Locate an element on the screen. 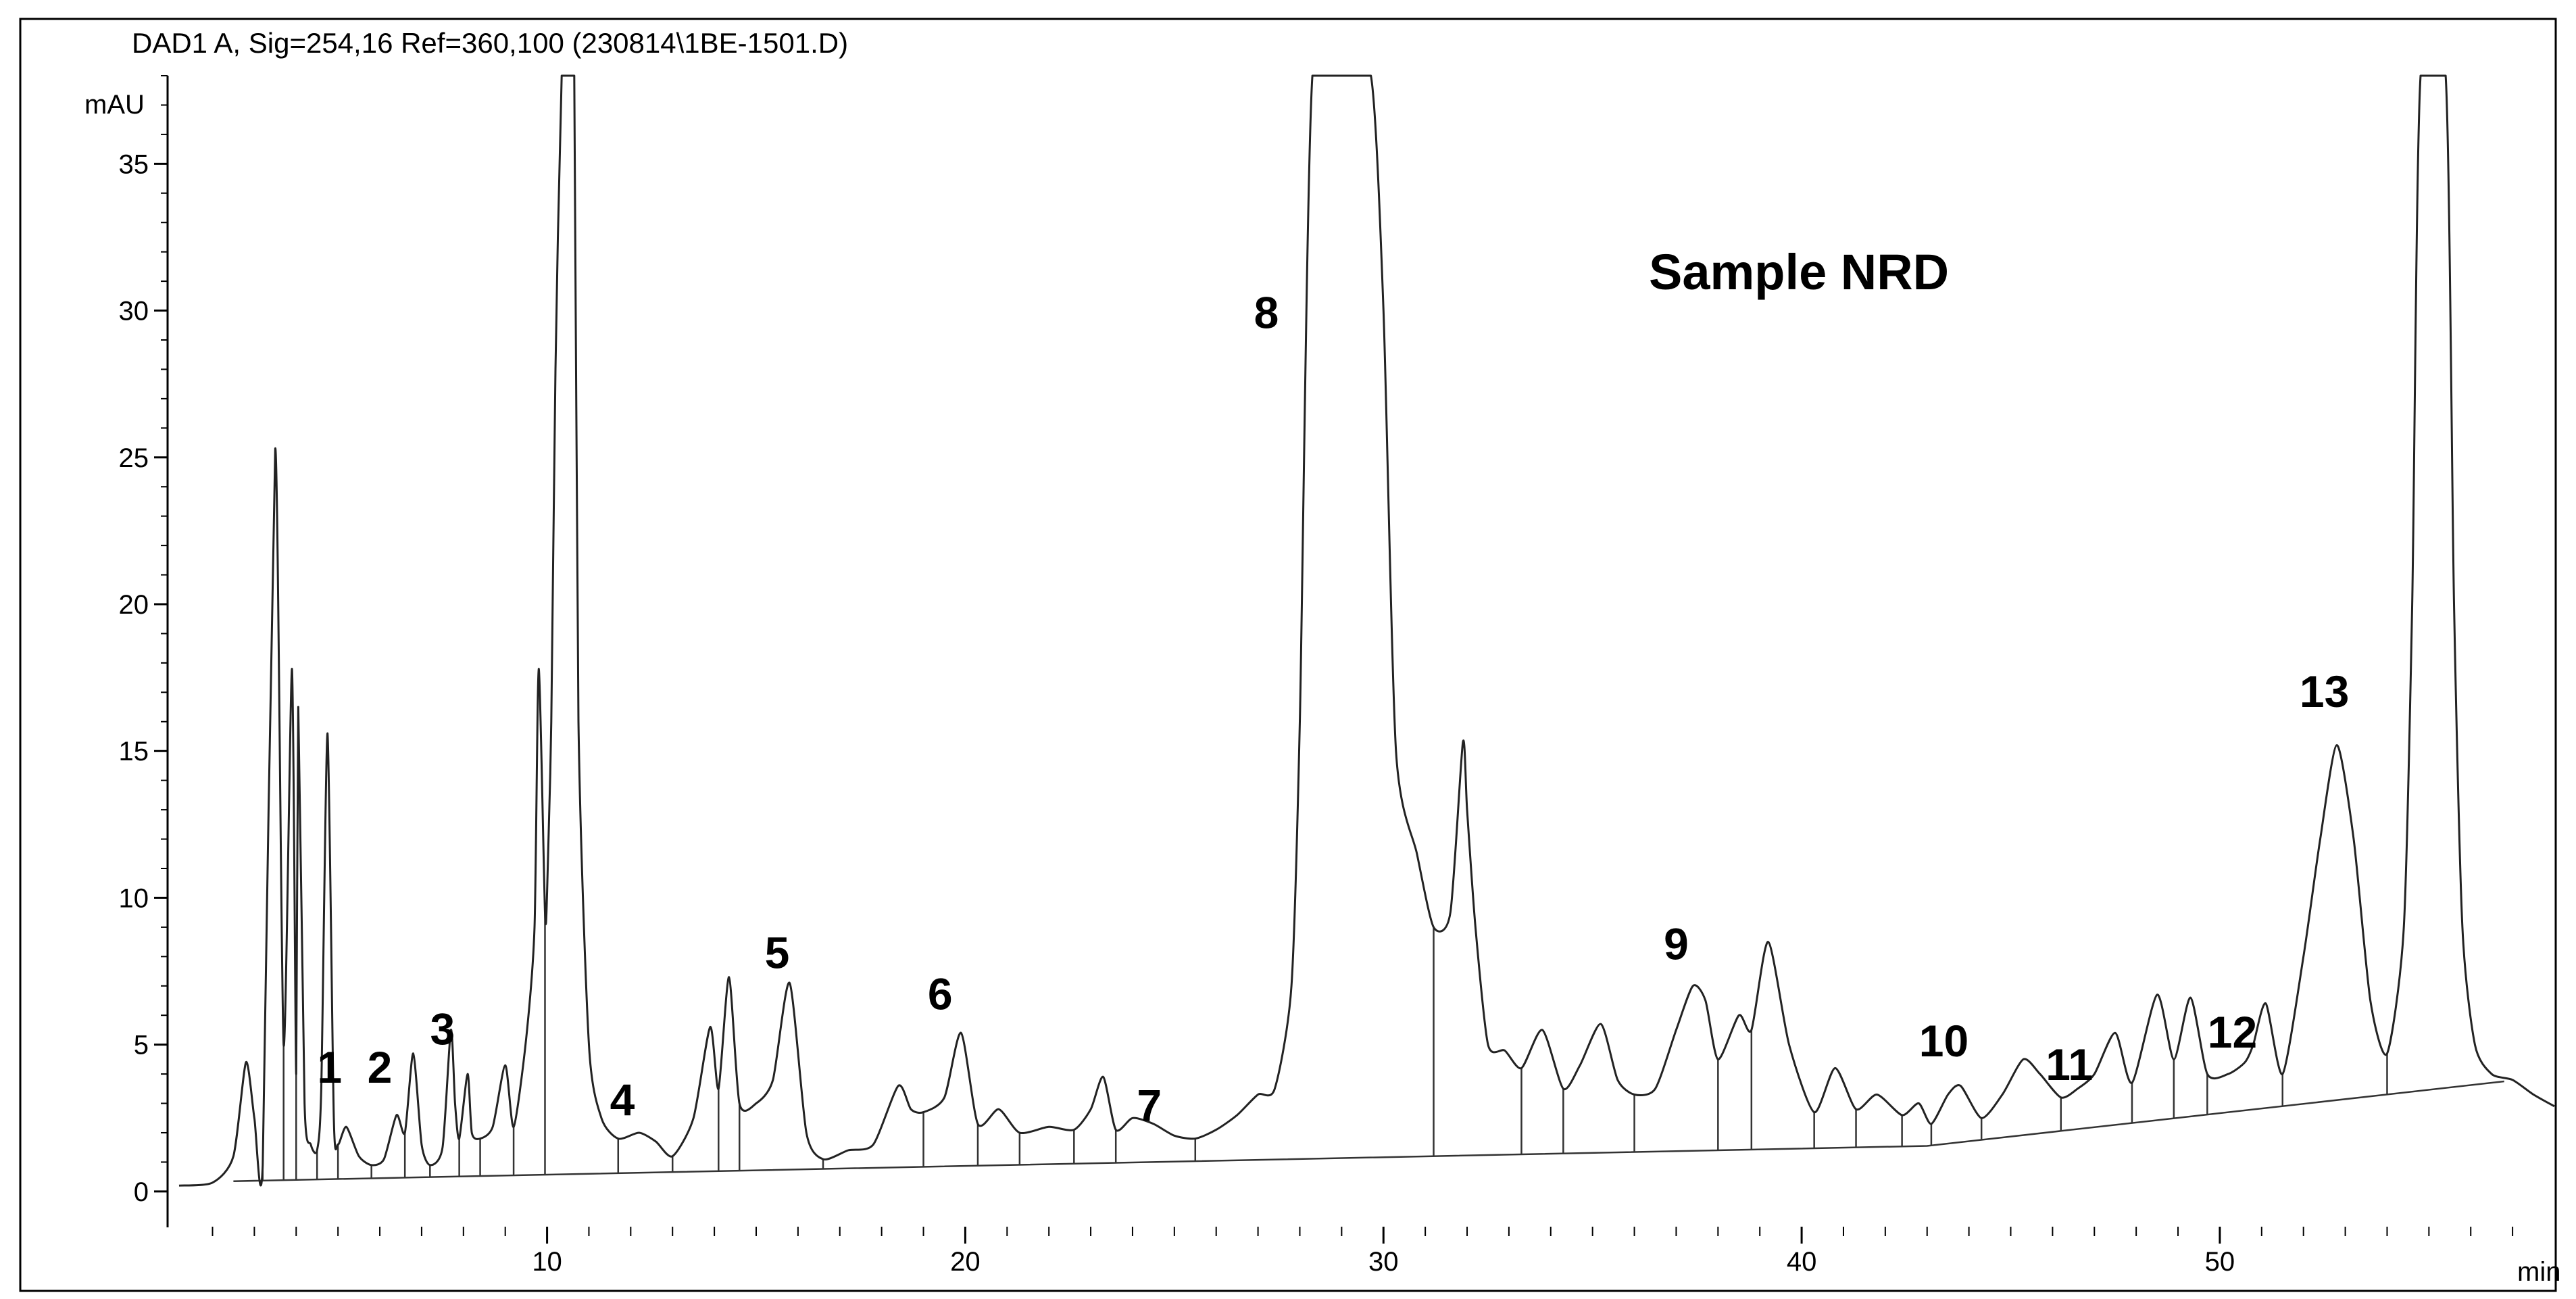 This screenshot has height=1299, width=2576. peak-label-12: 12 is located at coordinates (2233, 1032).